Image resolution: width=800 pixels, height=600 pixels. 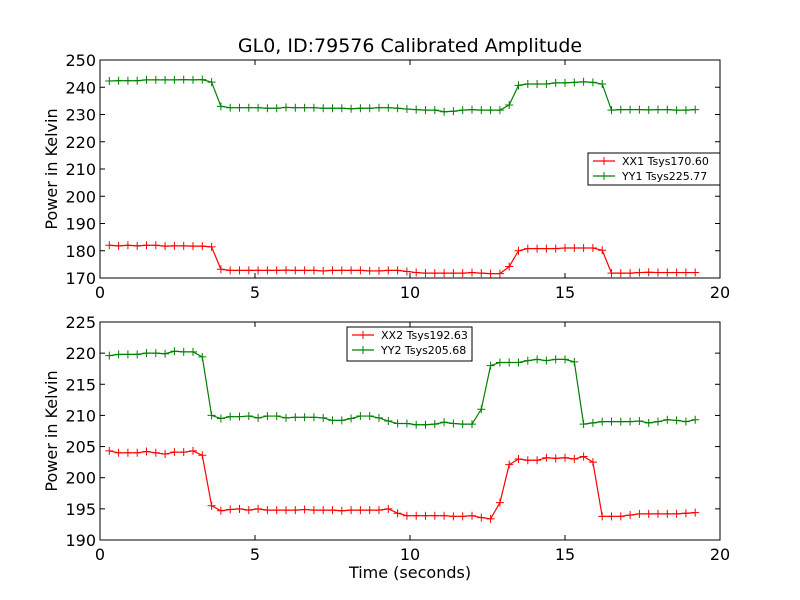 What do you see at coordinates (410, 46) in the screenshot?
I see `chart-title: GL0, ID:79576 Calibrated Amplitude` at bounding box center [410, 46].